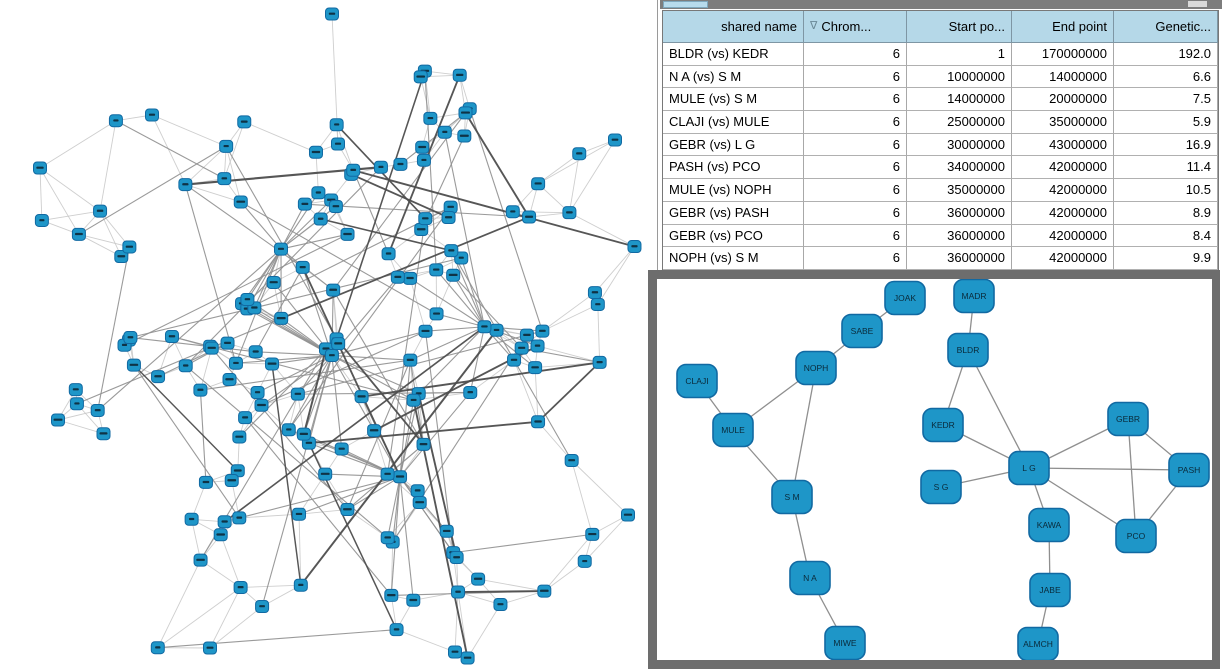 The width and height of the screenshot is (1222, 669). Describe the element at coordinates (941, 487) in the screenshot. I see `subnet-node-s-g: S G` at that location.